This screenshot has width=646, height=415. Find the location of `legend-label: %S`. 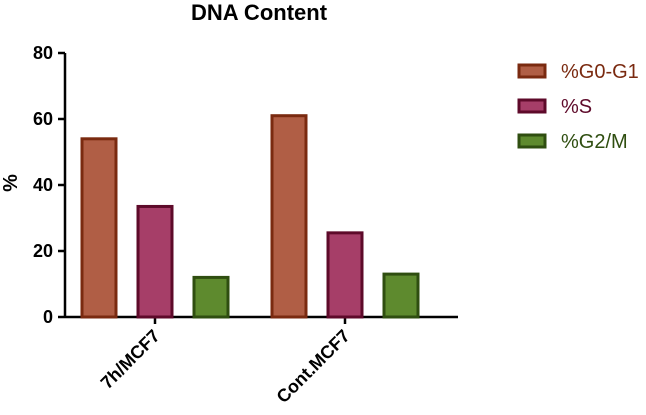

legend-label: %S is located at coordinates (576, 107).